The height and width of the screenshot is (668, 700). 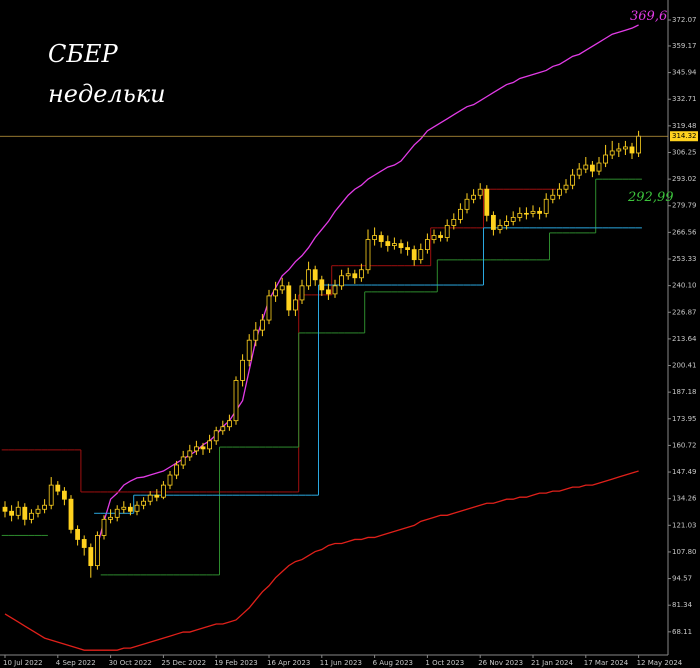 What do you see at coordinates (684, 206) in the screenshot?
I see `y-tick-label: 279.79` at bounding box center [684, 206].